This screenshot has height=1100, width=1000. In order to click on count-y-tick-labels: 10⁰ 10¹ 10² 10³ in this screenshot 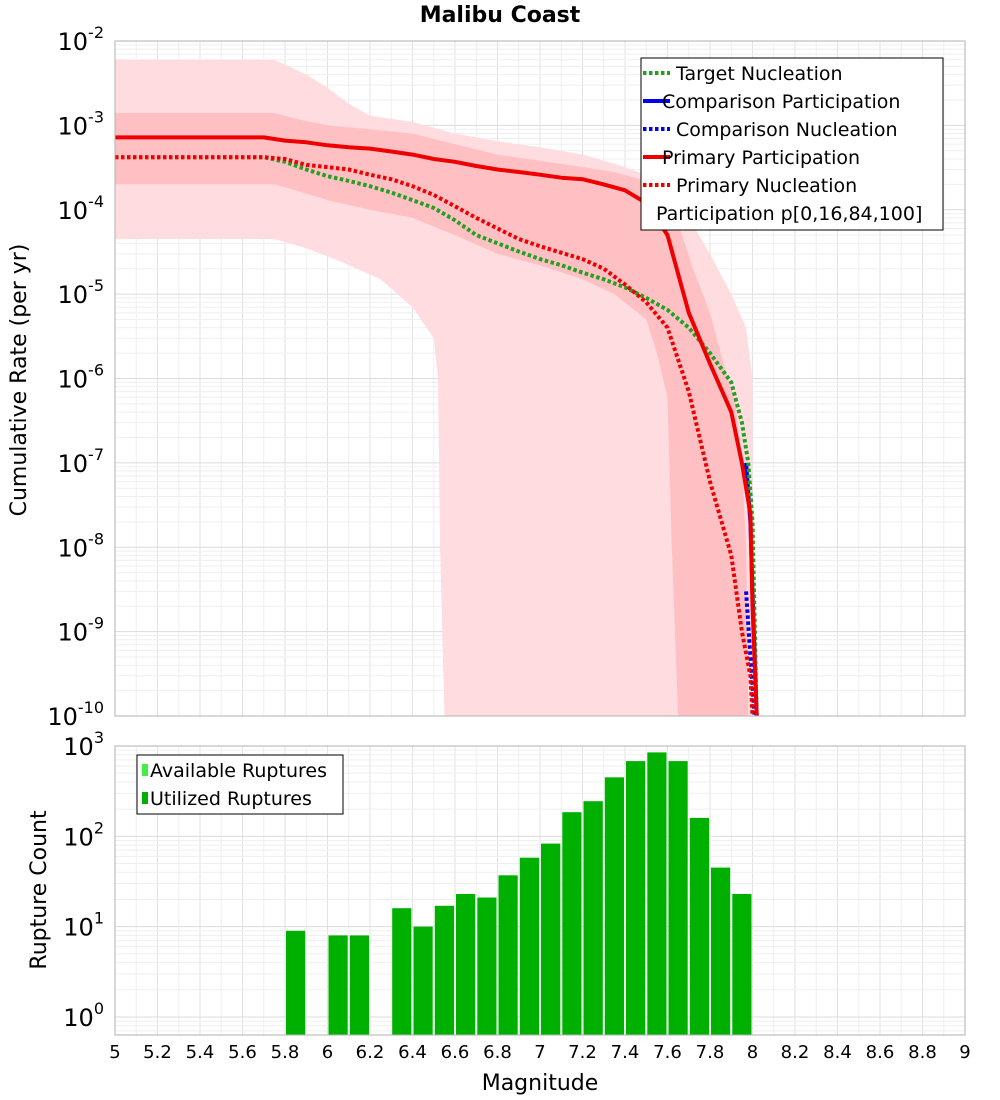, I will do `click(83, 880)`.